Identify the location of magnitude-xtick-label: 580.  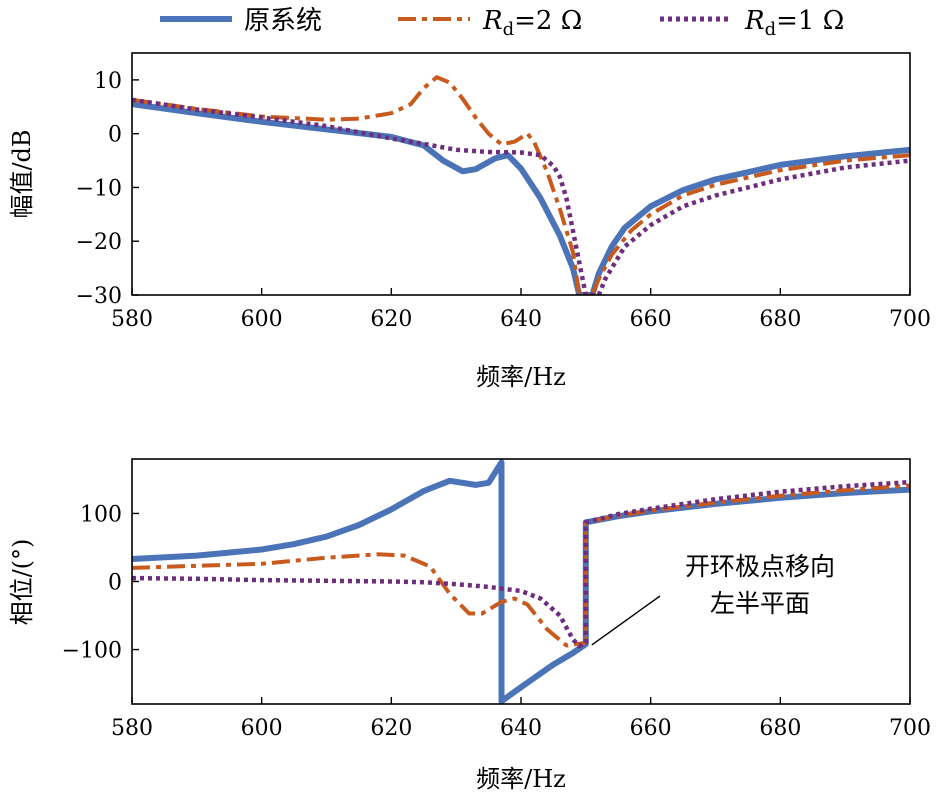
(132, 319).